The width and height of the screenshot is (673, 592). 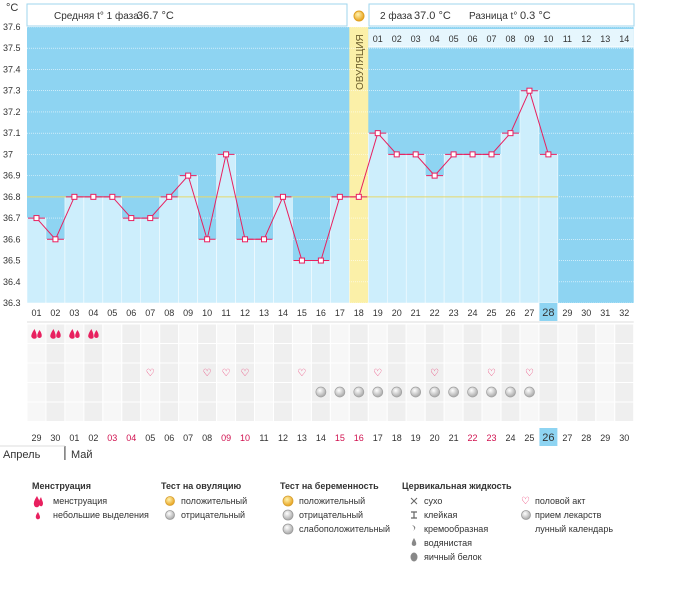 I want to click on calendar-date-label: 20, so click(x=435, y=438).